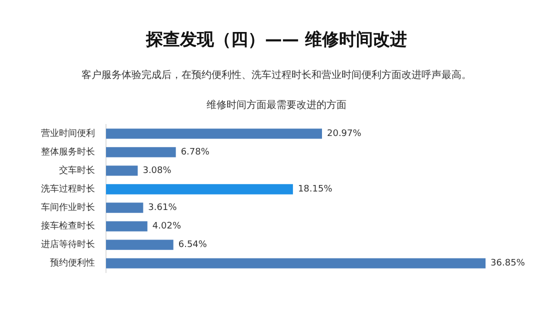 The height and width of the screenshot is (312, 553). I want to click on y-tick-label: 进店等待时长, so click(68, 244).